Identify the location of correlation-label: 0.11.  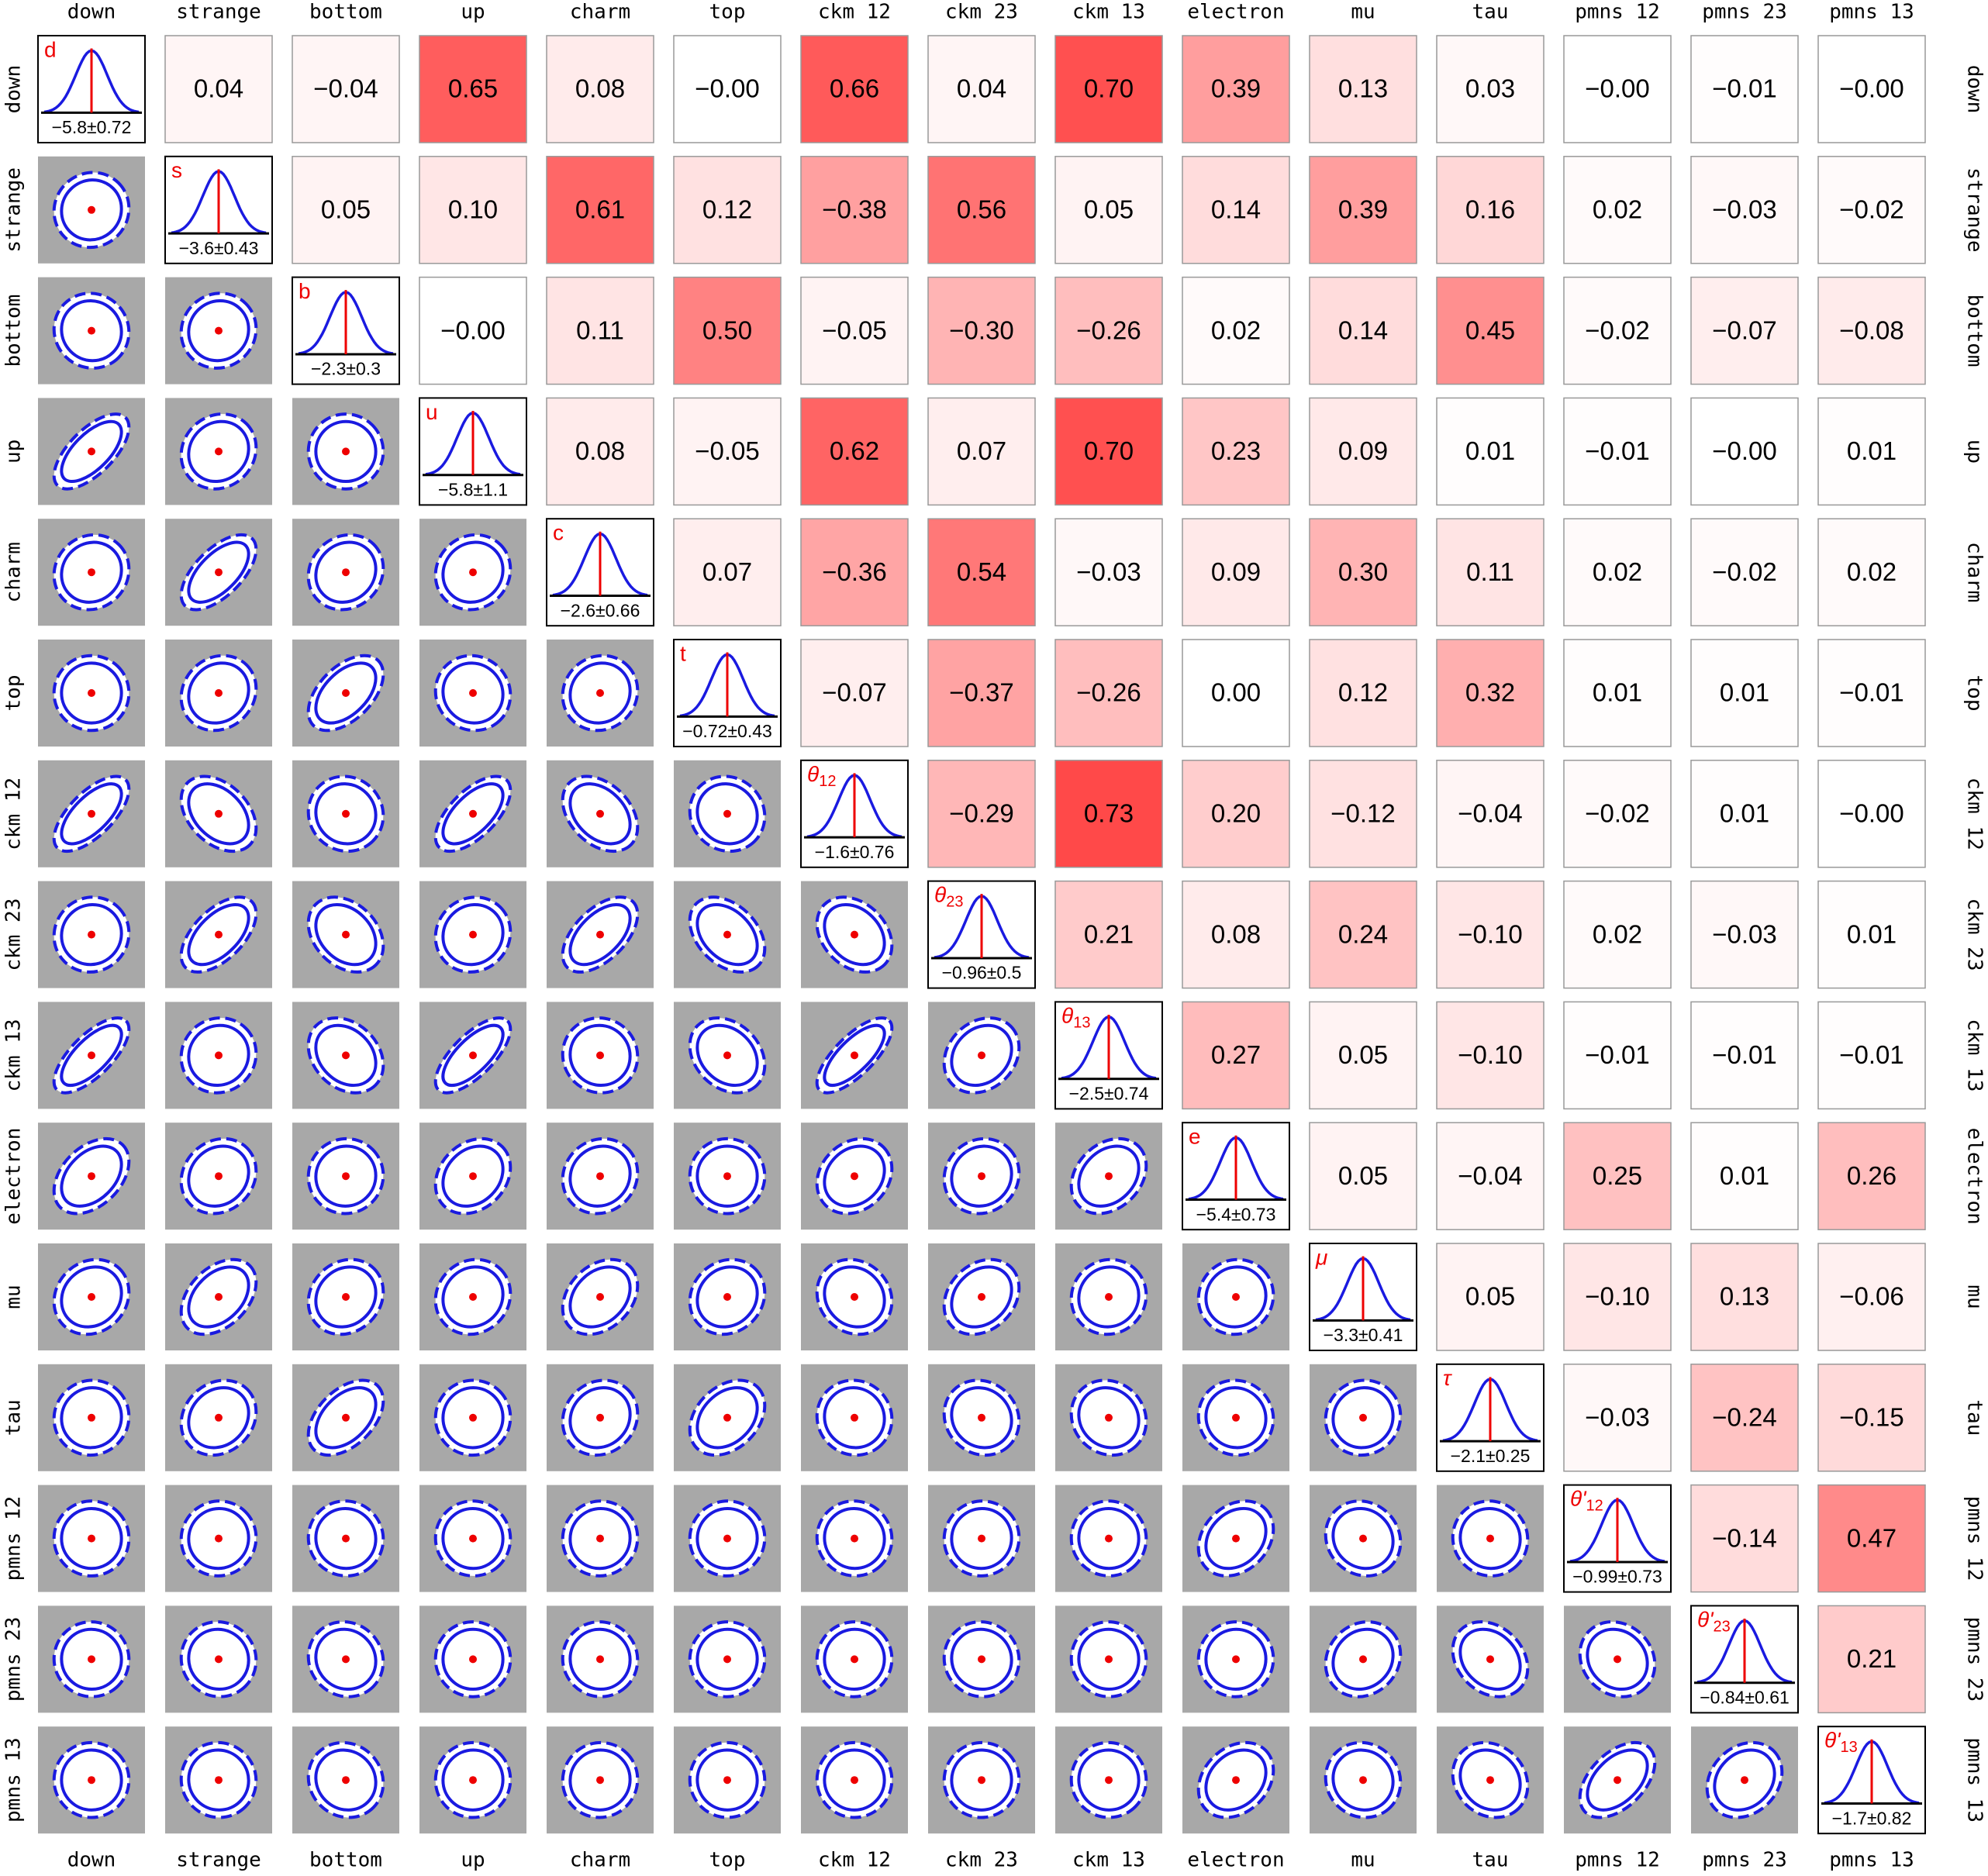
(600, 330).